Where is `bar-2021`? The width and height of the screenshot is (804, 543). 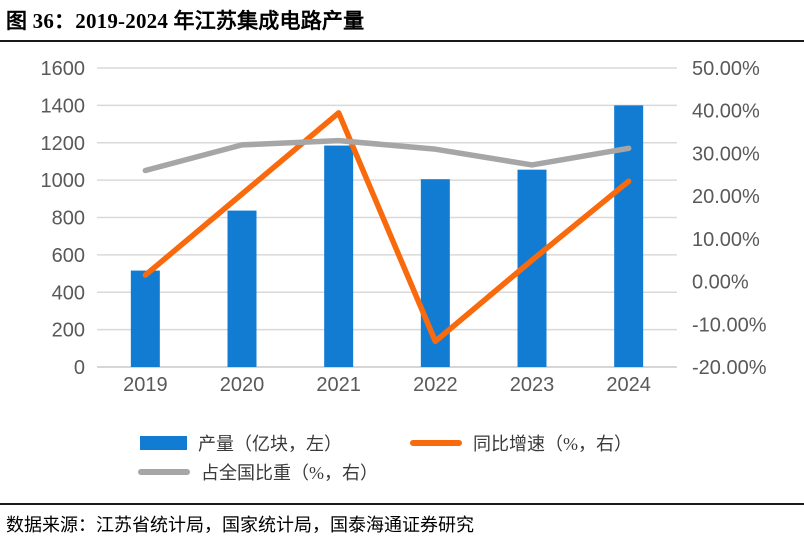 bar-2021 is located at coordinates (339, 256).